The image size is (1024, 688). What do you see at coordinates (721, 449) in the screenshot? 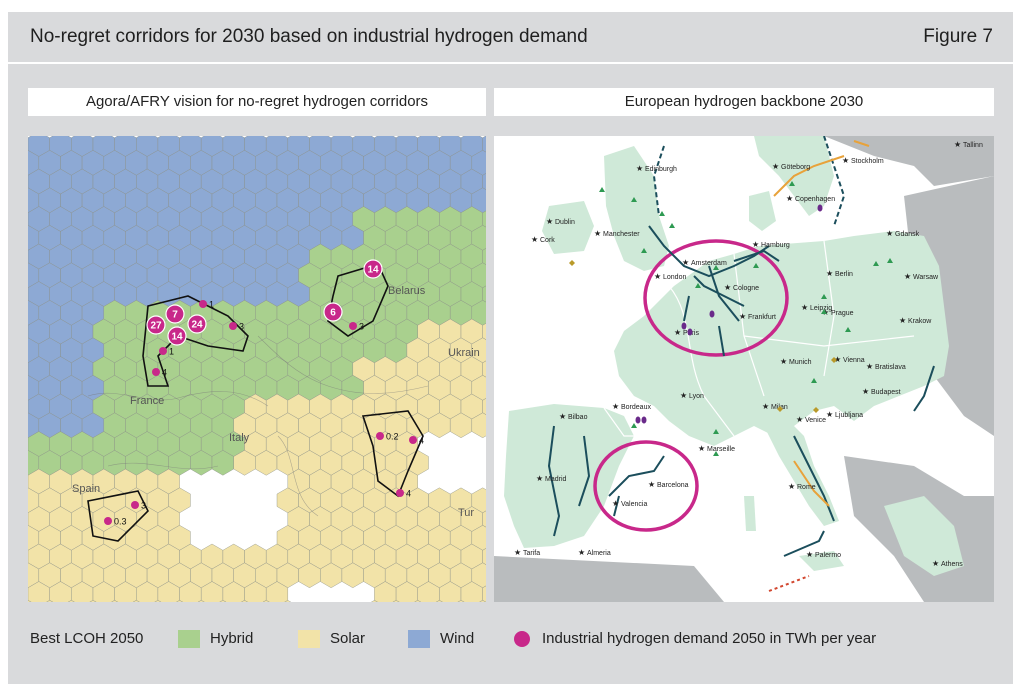
I see `city-label: Marseille` at bounding box center [721, 449].